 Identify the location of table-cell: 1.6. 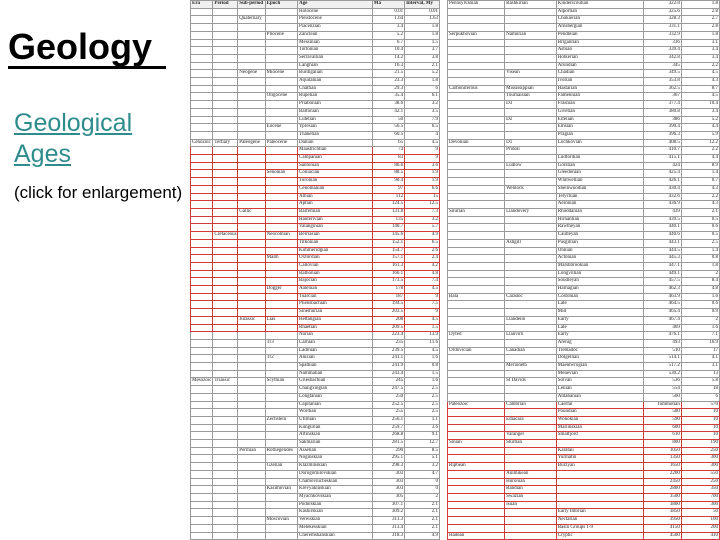
(700, 297).